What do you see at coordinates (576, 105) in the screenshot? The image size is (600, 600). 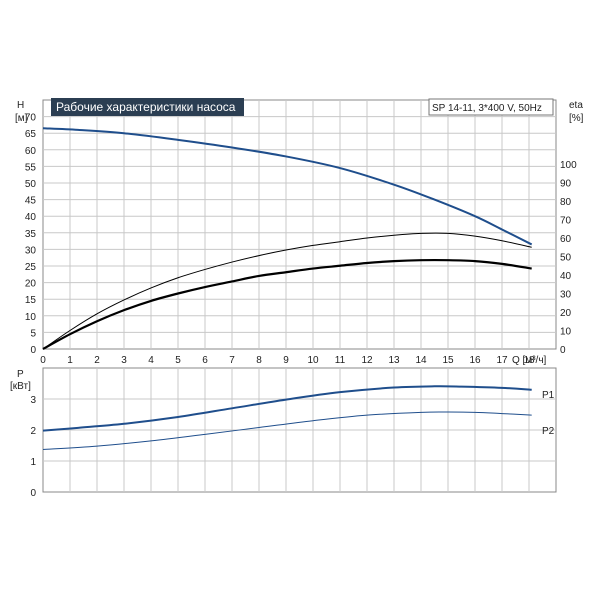 I see `y2-axis-label-eta: eta` at bounding box center [576, 105].